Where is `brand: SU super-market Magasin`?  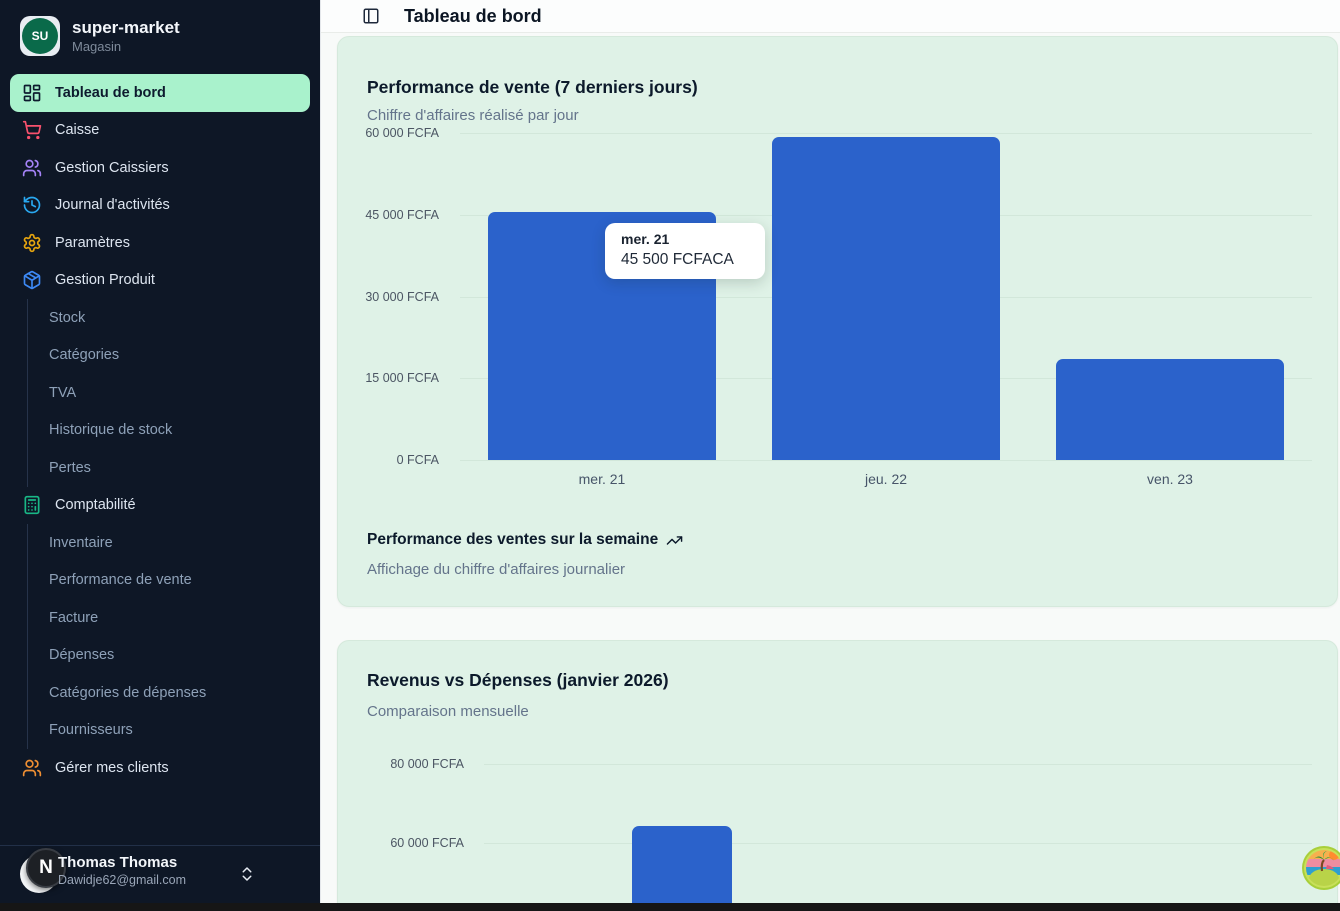
brand: SU super-market Magasin is located at coordinates (160, 36).